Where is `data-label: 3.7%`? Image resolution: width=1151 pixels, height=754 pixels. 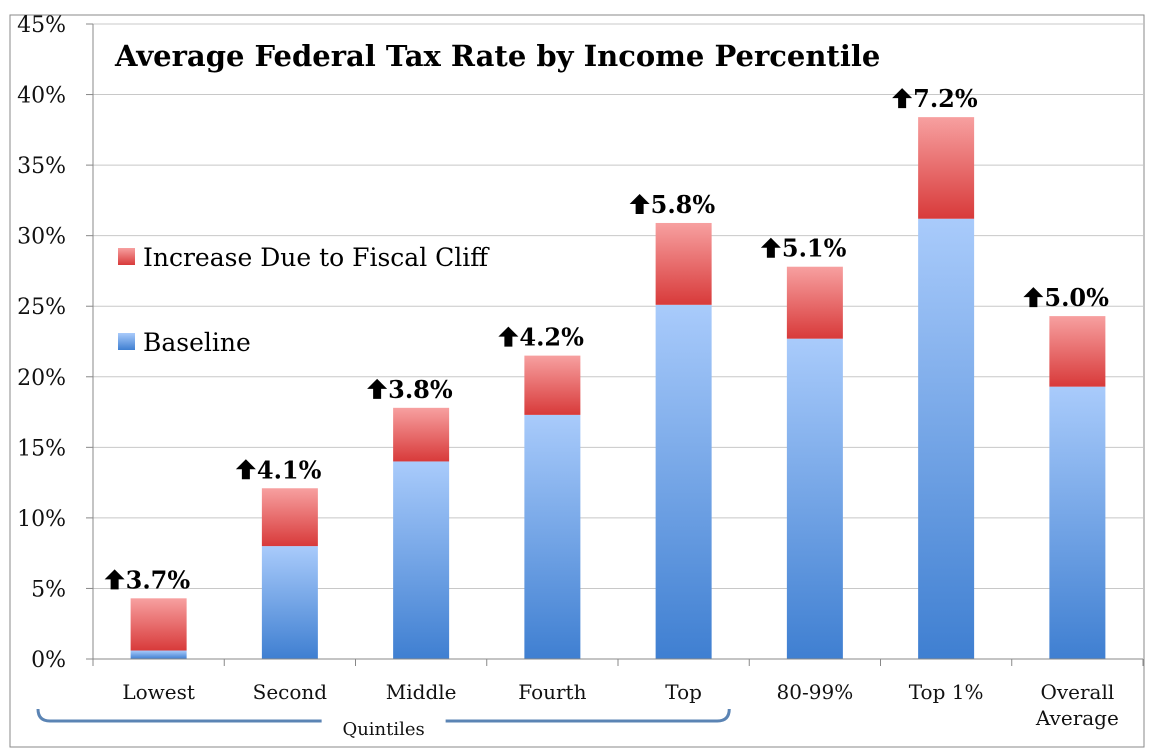
data-label: 3.7% is located at coordinates (158, 579).